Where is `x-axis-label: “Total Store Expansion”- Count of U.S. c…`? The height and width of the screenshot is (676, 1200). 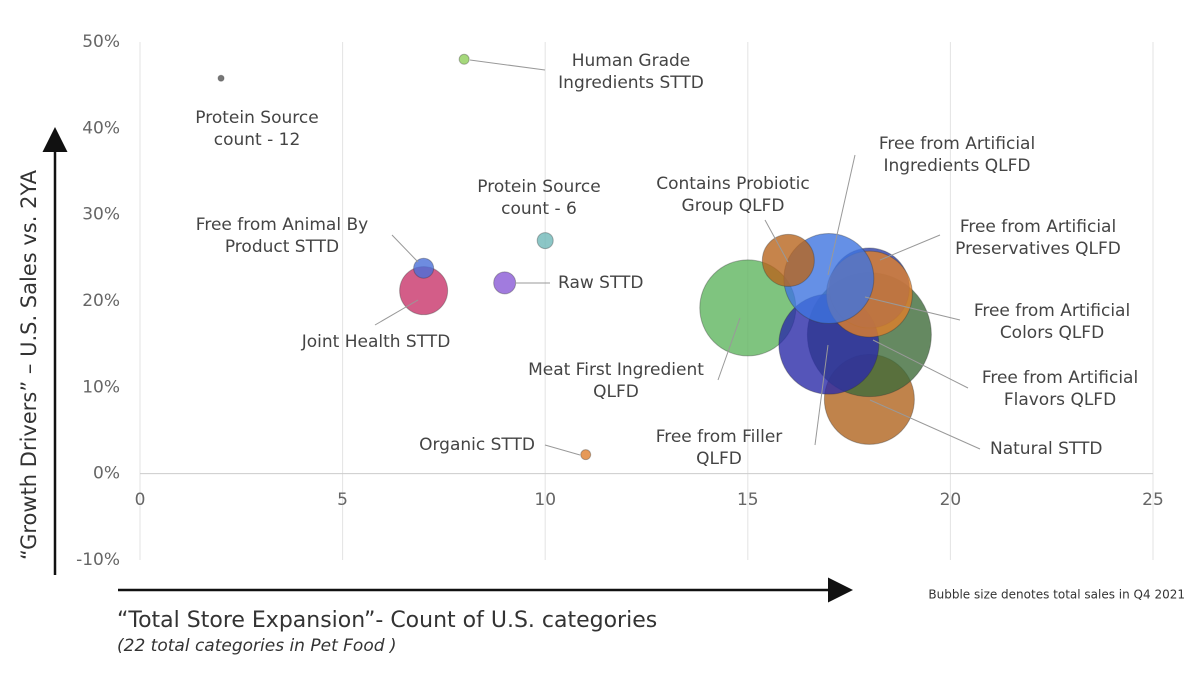
x-axis-label: “Total Store Expansion”- Count of U.S. c… is located at coordinates (387, 620).